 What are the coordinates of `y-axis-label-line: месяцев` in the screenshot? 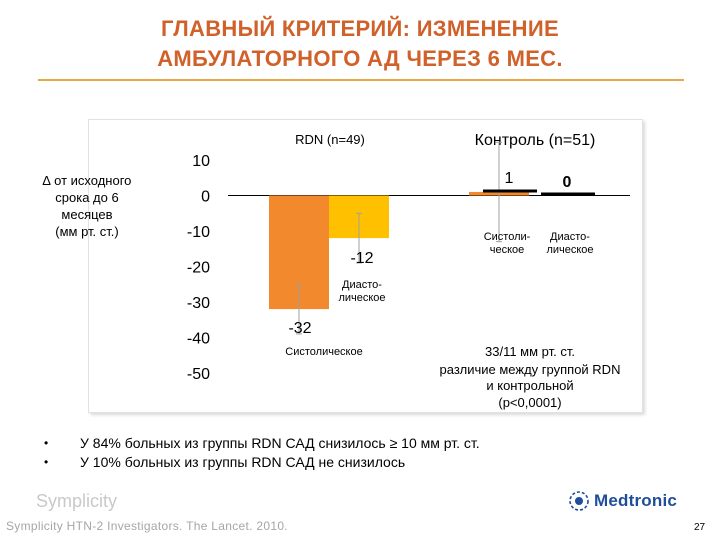 It's located at (87, 214).